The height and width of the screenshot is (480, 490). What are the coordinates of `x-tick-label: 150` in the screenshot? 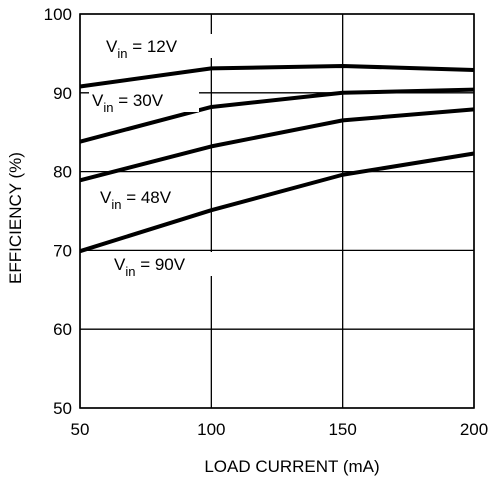 It's located at (342, 429).